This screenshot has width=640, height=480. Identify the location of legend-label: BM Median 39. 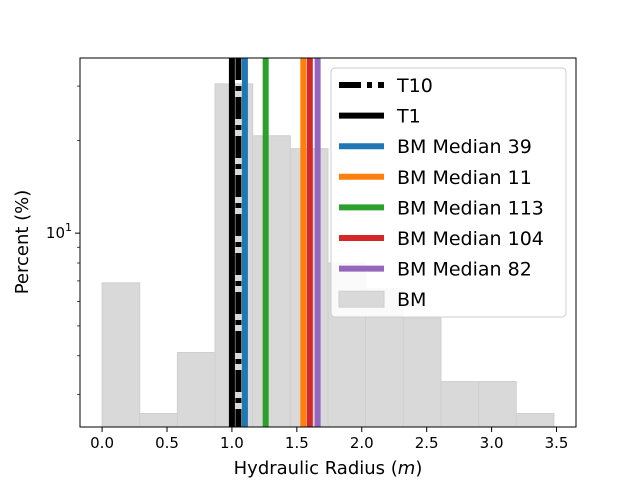
(464, 147).